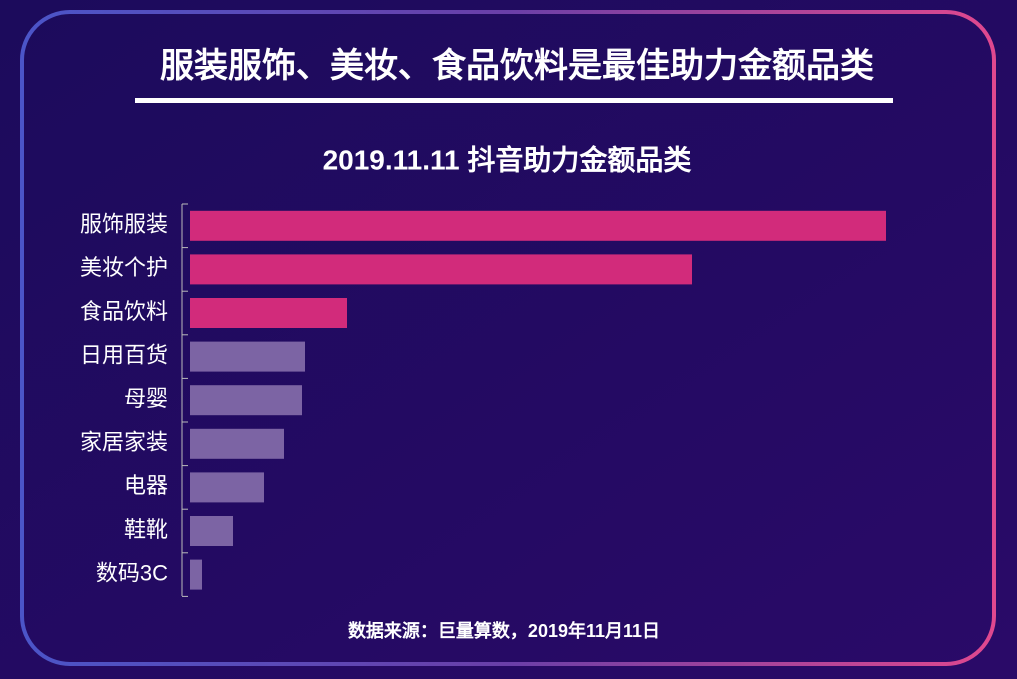 Image resolution: width=1017 pixels, height=679 pixels. Describe the element at coordinates (517, 65) in the screenshot. I see `headline: 服装服饰、美妆、食品饮料是最佳助力金额品类` at that location.